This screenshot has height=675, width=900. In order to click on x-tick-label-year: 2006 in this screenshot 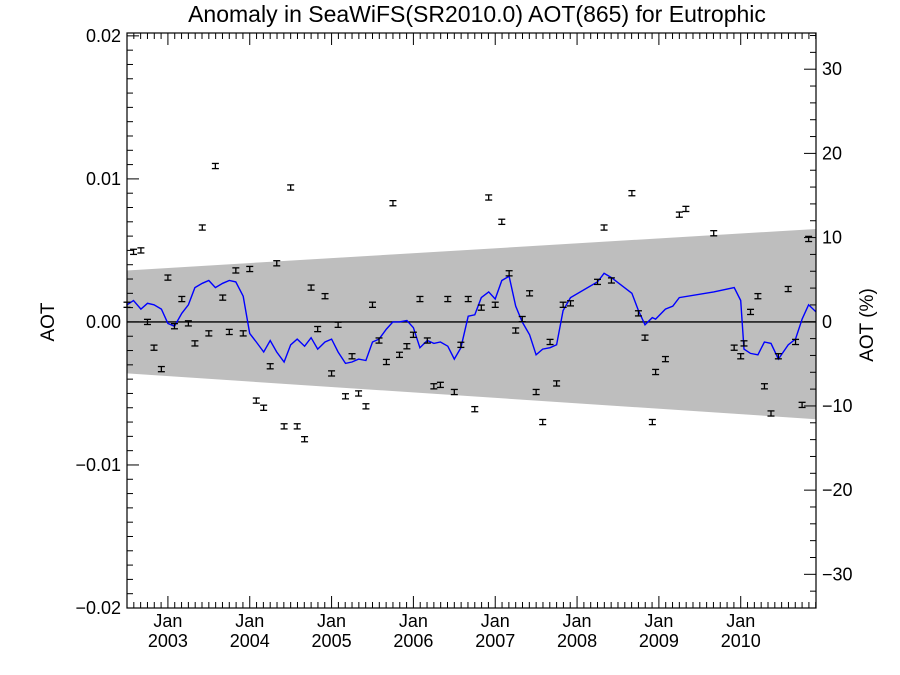, I will do `click(413, 641)`.